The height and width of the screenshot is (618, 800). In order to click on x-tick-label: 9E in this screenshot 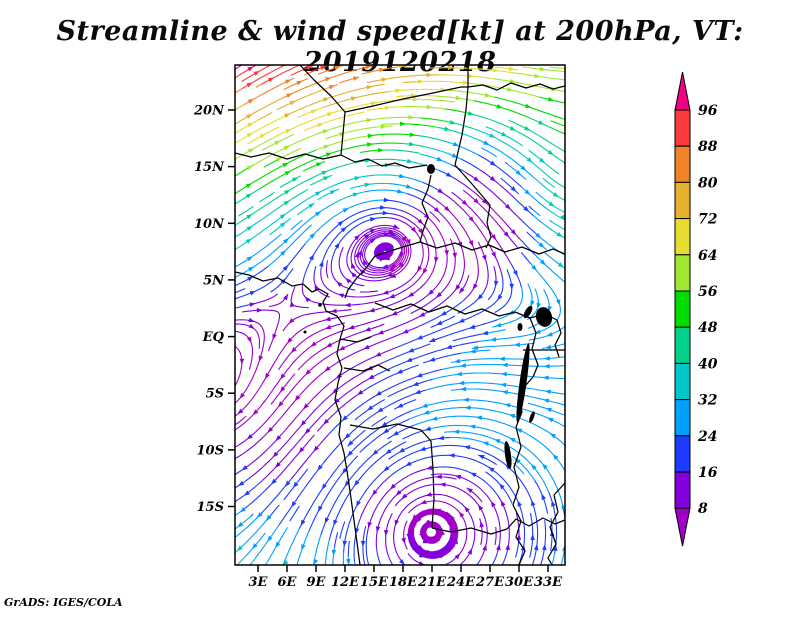, I will do `click(317, 582)`.